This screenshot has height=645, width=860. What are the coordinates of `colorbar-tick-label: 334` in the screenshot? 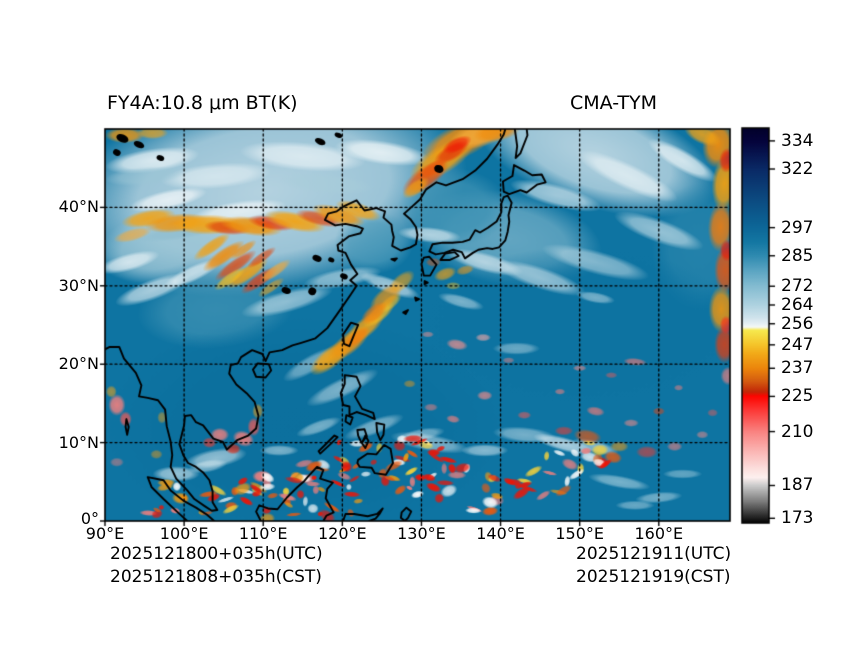 It's located at (797, 140).